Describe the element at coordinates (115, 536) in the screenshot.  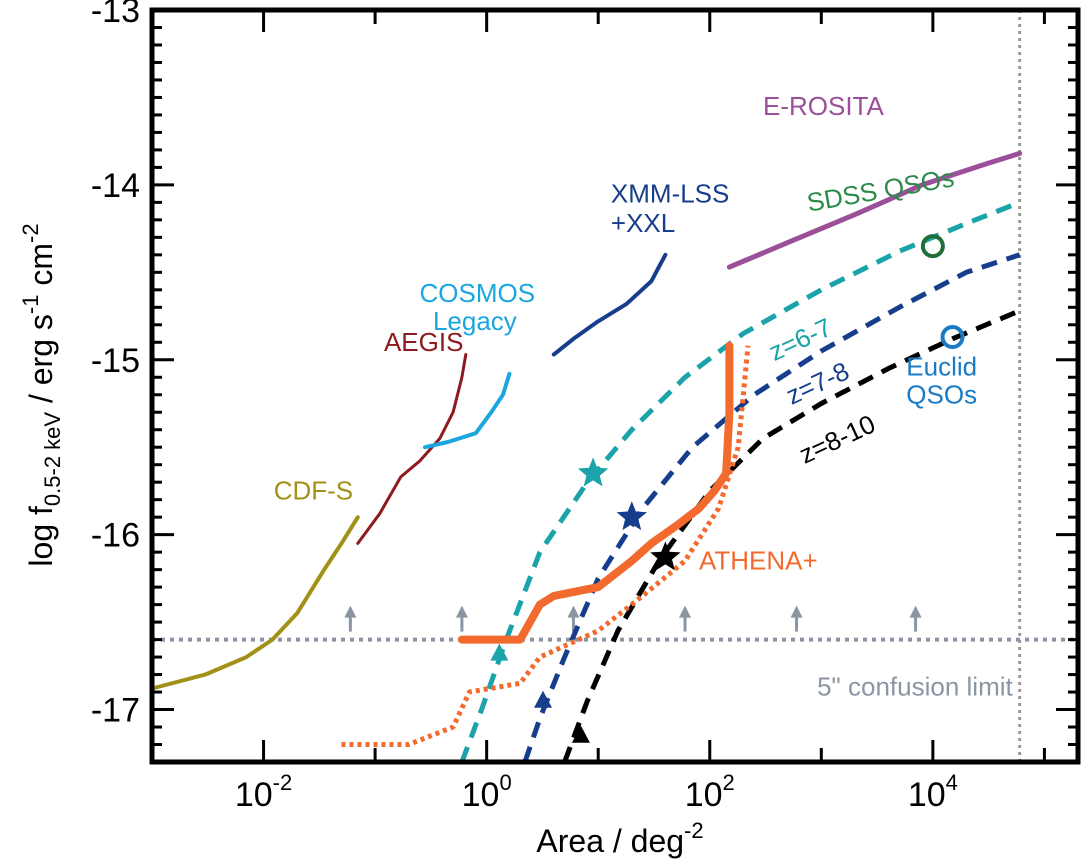
I see `y-tick-label-1: -16` at that location.